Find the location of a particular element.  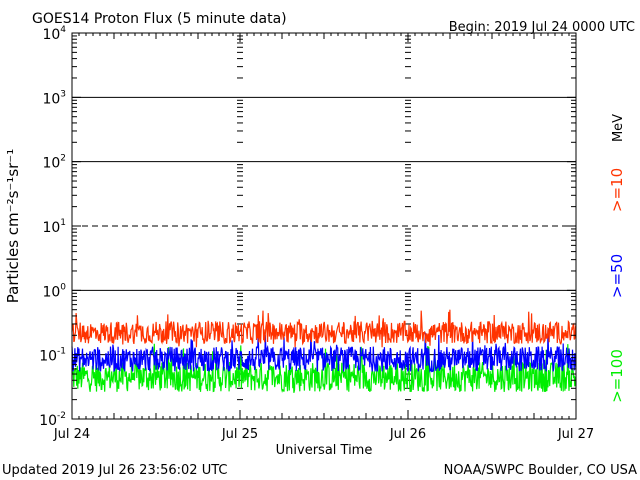

credit-text: NOAA/SWPC Boulder, CO USA is located at coordinates (540, 470).